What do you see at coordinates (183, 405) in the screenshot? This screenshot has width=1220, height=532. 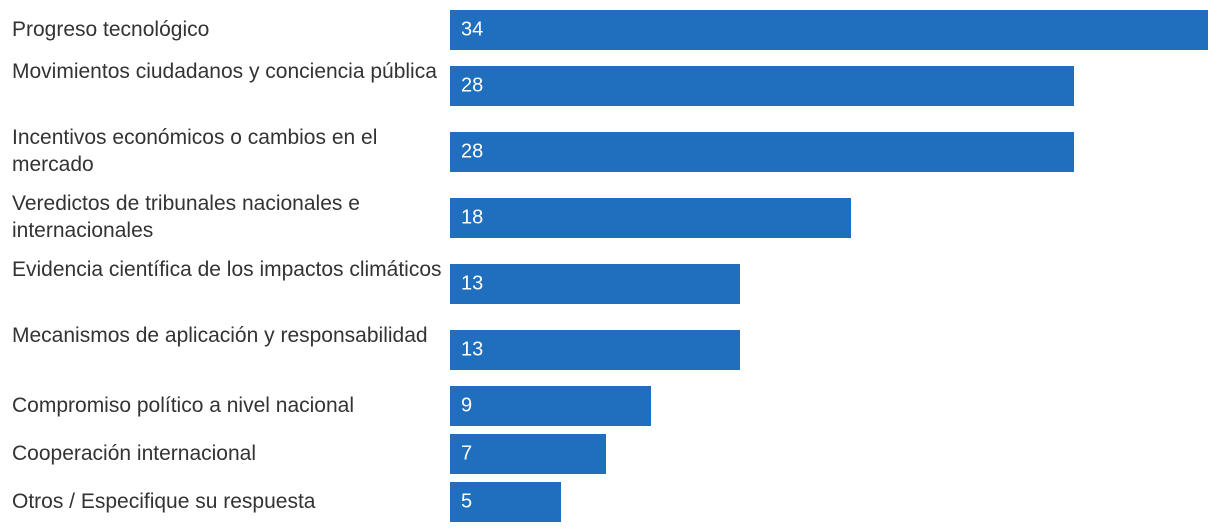 I see `category-label: Compromiso político a nivel nacional` at bounding box center [183, 405].